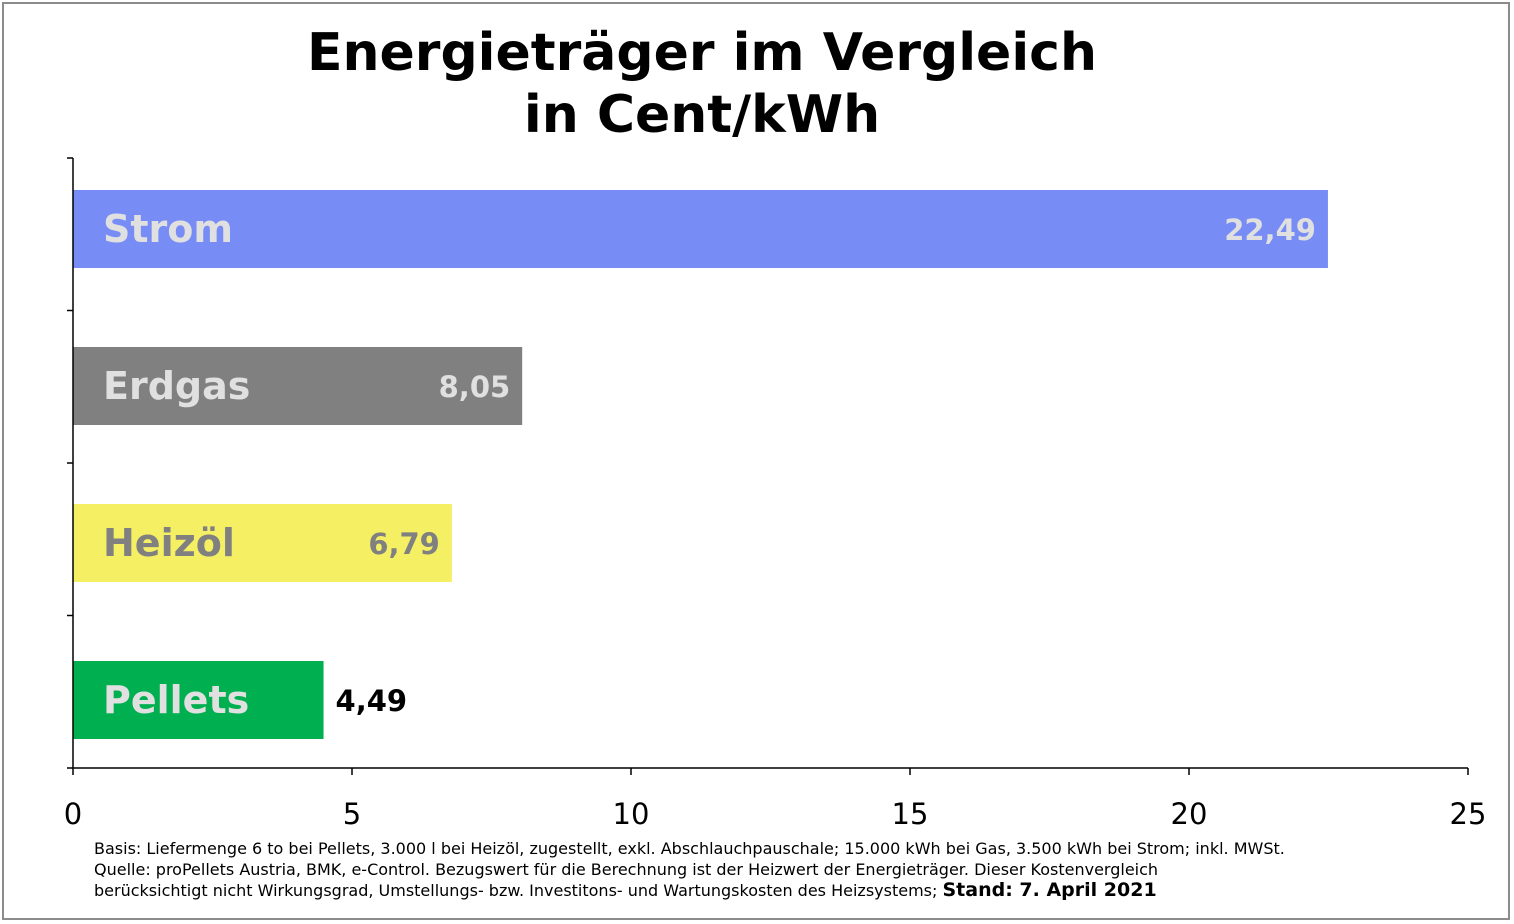 This screenshot has height=924, width=1514. I want to click on x-tick-label: 20, so click(1189, 814).